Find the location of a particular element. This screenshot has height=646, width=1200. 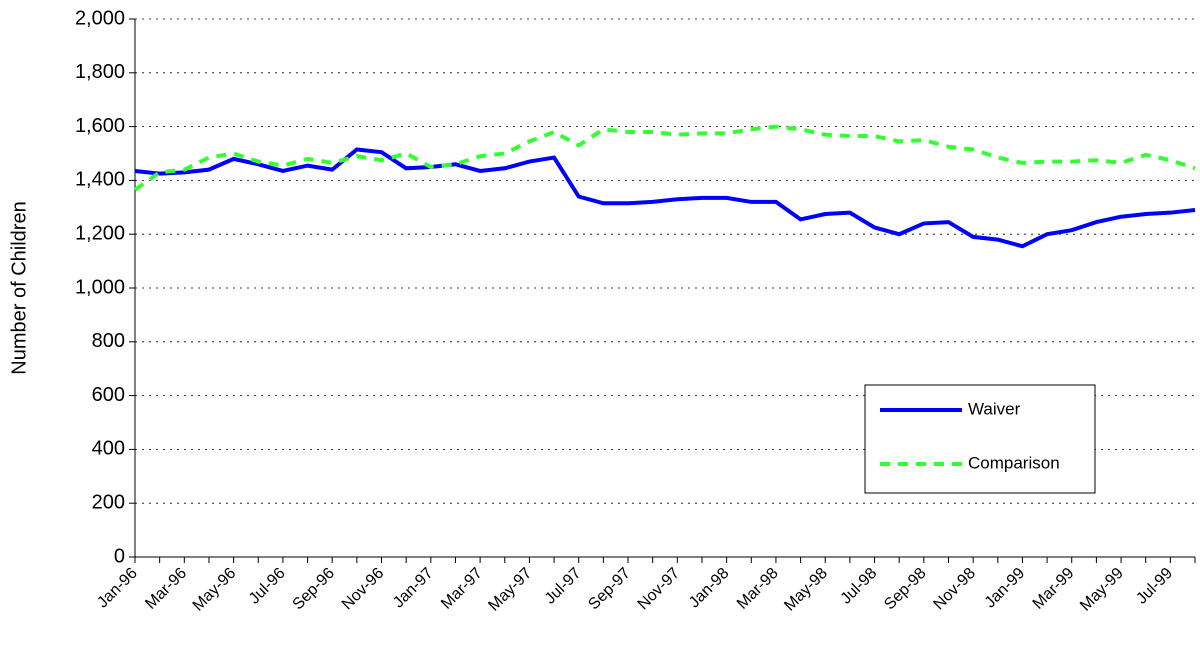

y-tick-label: 1,400 is located at coordinates (100, 180).